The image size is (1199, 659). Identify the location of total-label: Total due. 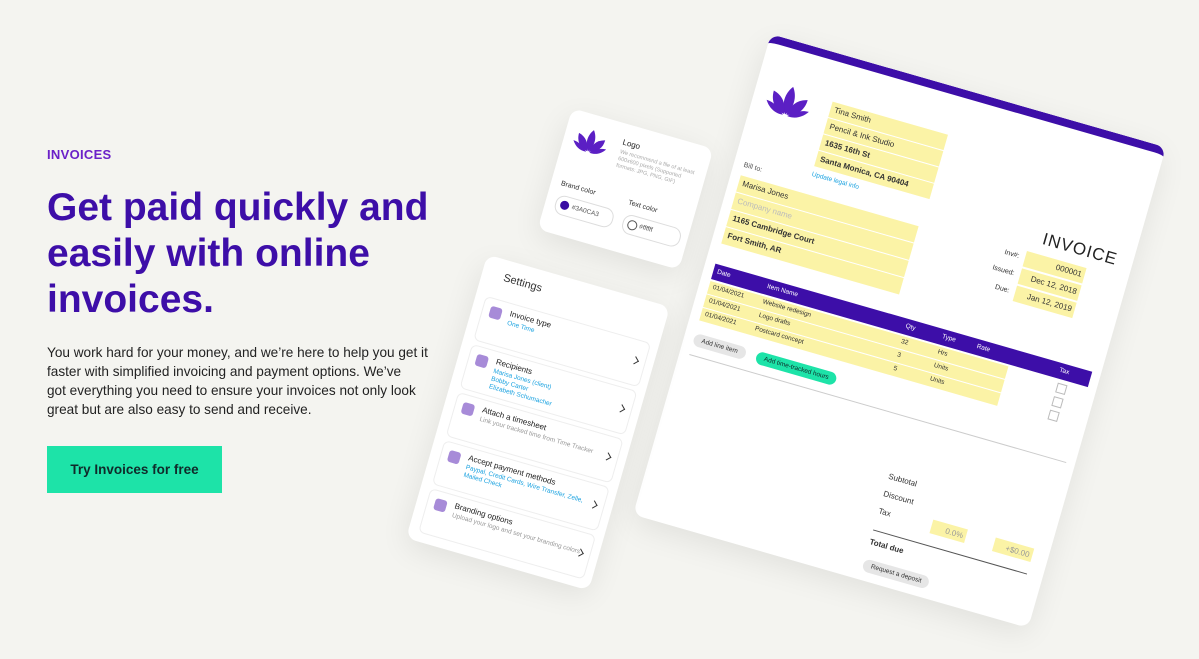
(886, 546).